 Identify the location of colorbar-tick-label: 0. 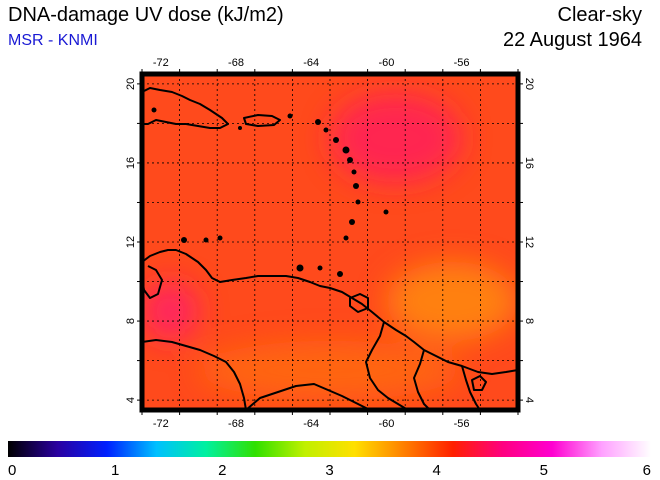
(12, 470).